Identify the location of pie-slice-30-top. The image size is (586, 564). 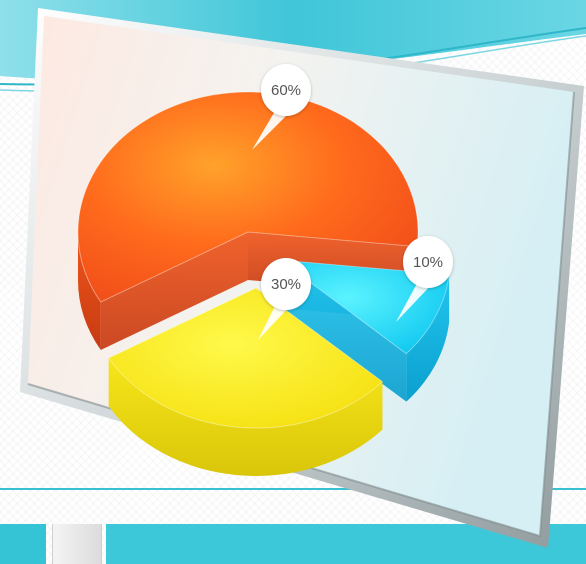
(246, 358).